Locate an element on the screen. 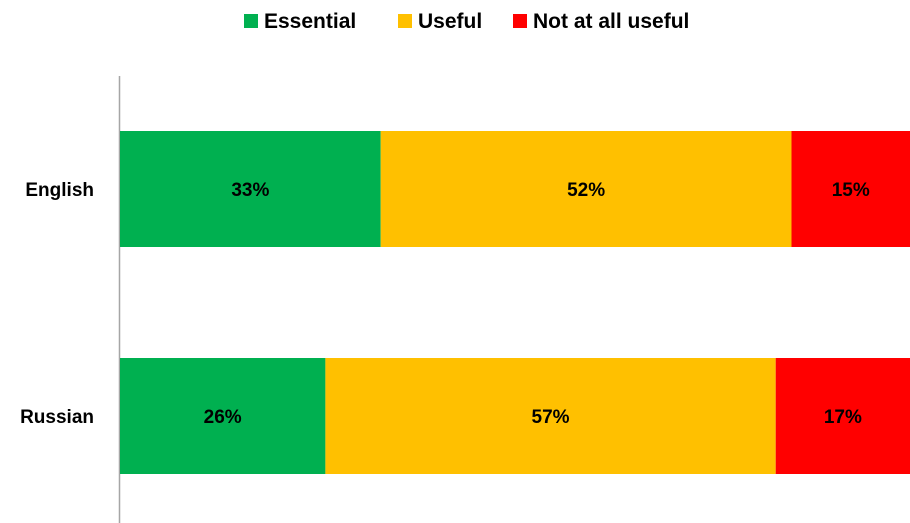 The height and width of the screenshot is (523, 910). data-label-english-essential: 33% is located at coordinates (250, 190).